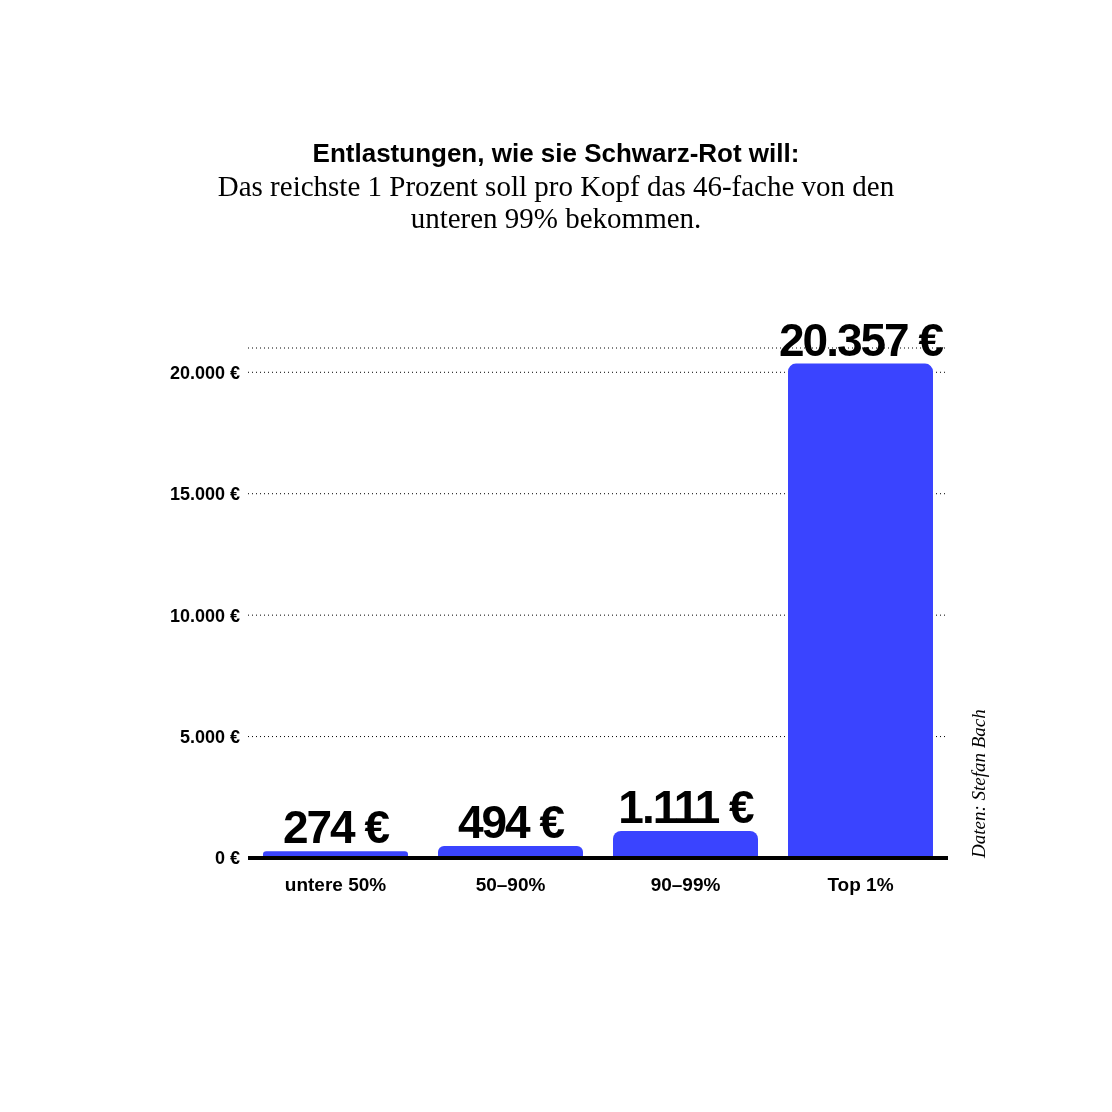 The height and width of the screenshot is (1112, 1112). What do you see at coordinates (556, 153) in the screenshot?
I see `chart-title: Entlastungen, wie sie Schwarz-Rot will:` at bounding box center [556, 153].